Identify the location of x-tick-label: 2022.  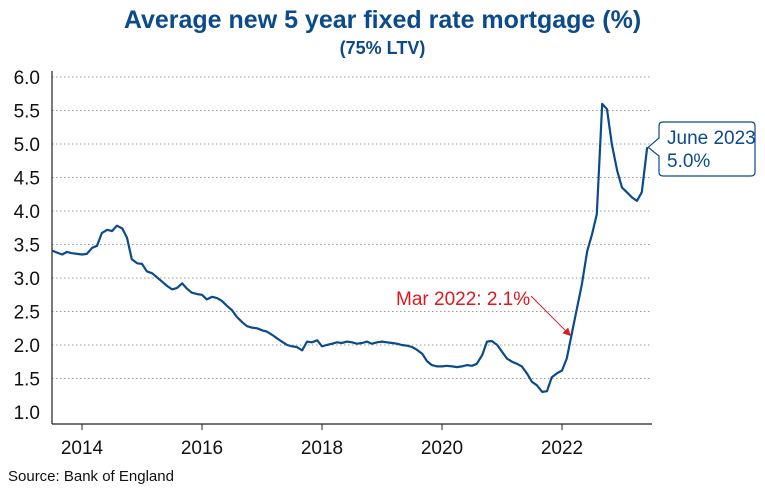
(562, 448).